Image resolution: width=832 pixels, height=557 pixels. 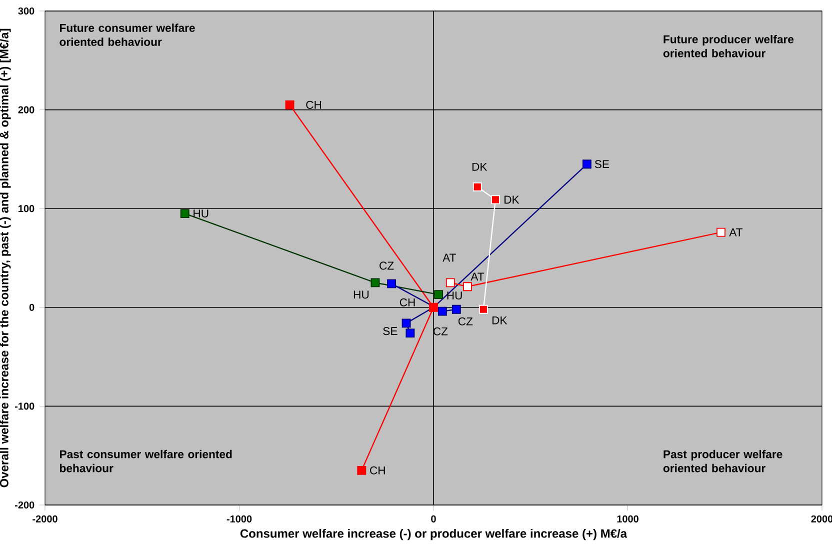 I want to click on x-tick-label: -1000, so click(x=239, y=518).